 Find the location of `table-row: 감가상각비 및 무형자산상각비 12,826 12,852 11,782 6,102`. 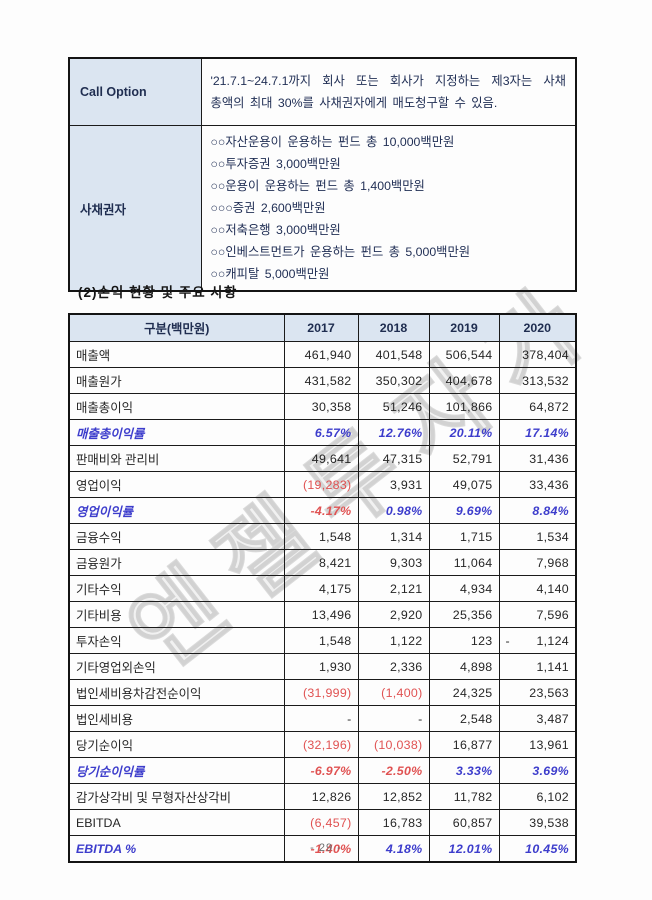

table-row: 감가상각비 및 무형자산상각비 12,826 12,852 11,782 6,102 is located at coordinates (322, 796).